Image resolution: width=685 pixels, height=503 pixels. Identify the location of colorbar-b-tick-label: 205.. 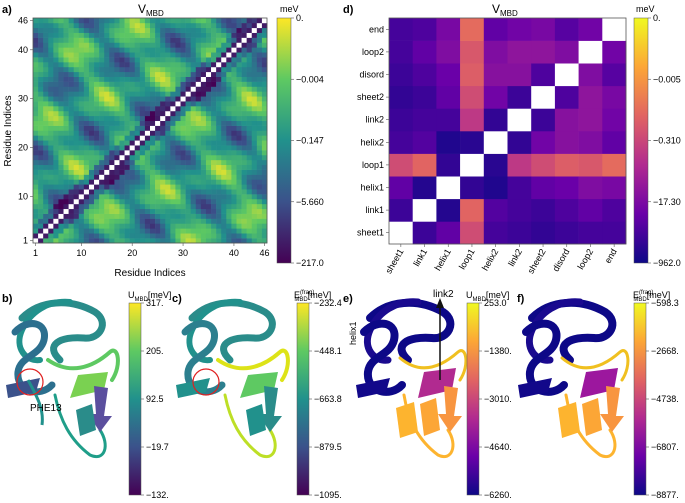
(155, 351).